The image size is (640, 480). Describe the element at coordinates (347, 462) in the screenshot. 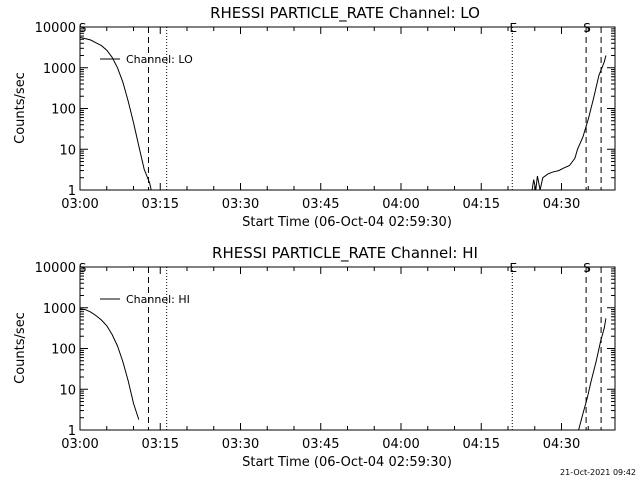

I see `panel-hi-xlabel: Start Time (06-Oct-04 02:59:30)` at that location.